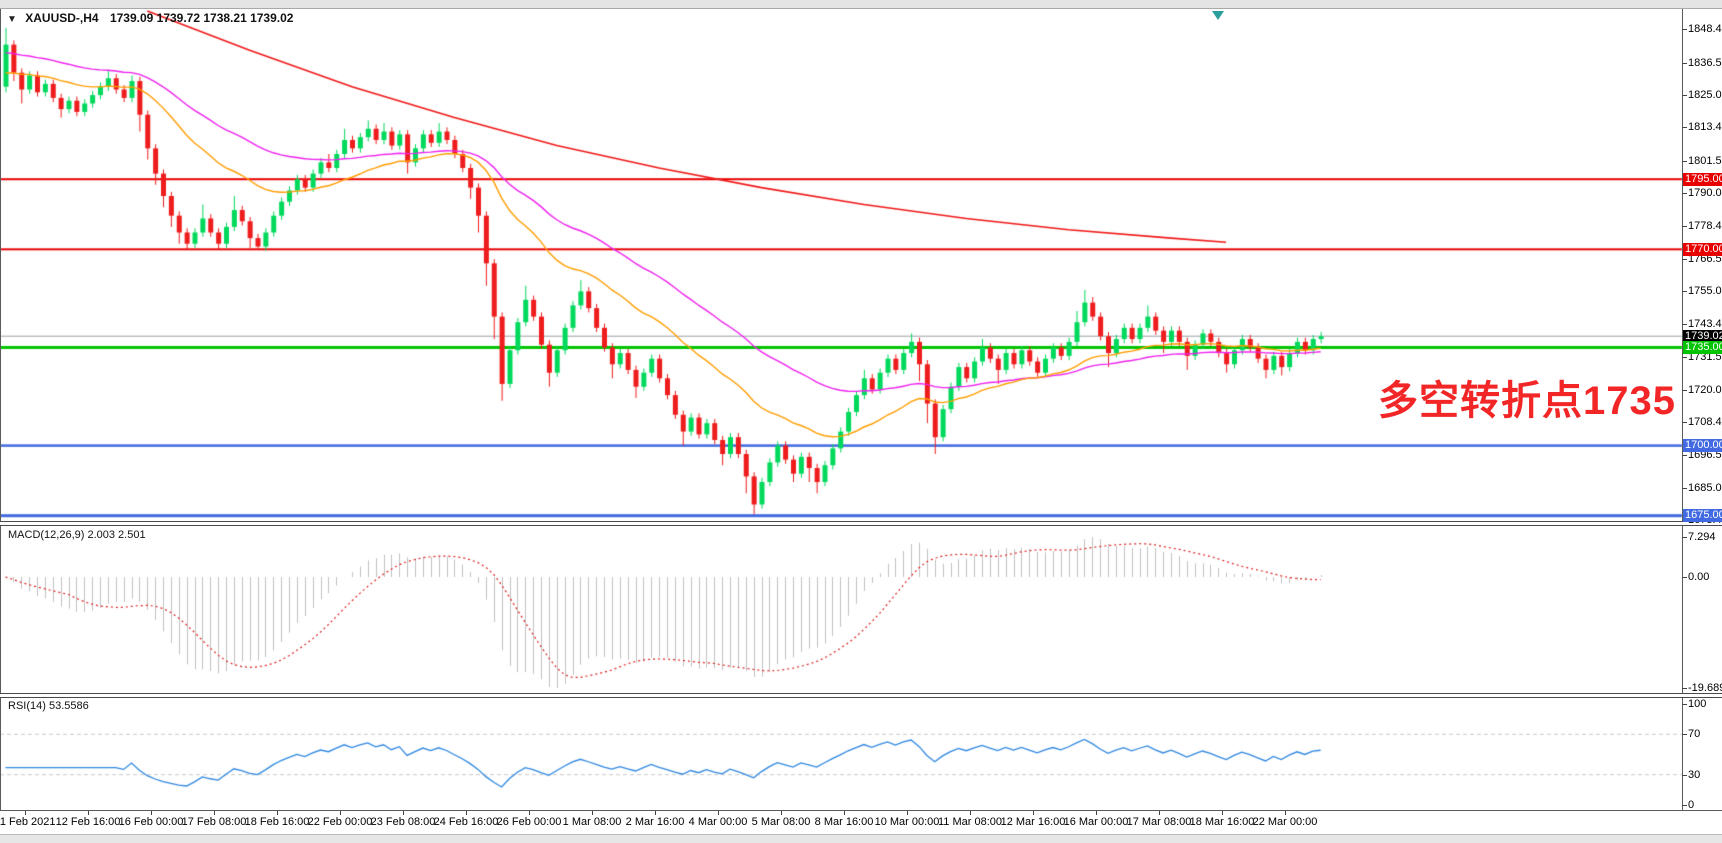 This screenshot has height=843, width=1722. I want to click on time-axis-separator, so click(861, 810).